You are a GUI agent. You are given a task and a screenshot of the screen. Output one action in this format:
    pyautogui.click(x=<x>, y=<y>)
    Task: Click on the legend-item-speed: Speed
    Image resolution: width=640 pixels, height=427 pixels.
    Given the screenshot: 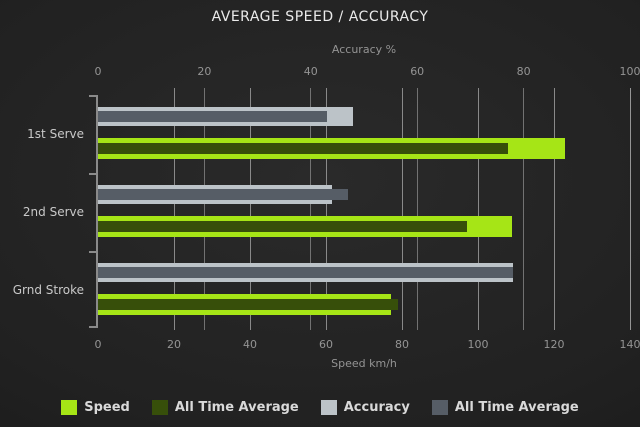 What is the action you would take?
    pyautogui.click(x=95, y=407)
    